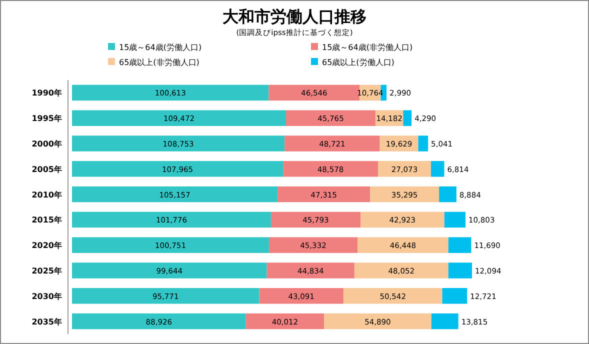  Describe the element at coordinates (294, 16) in the screenshot. I see `chart-title: 大和市労働人口推移` at that location.